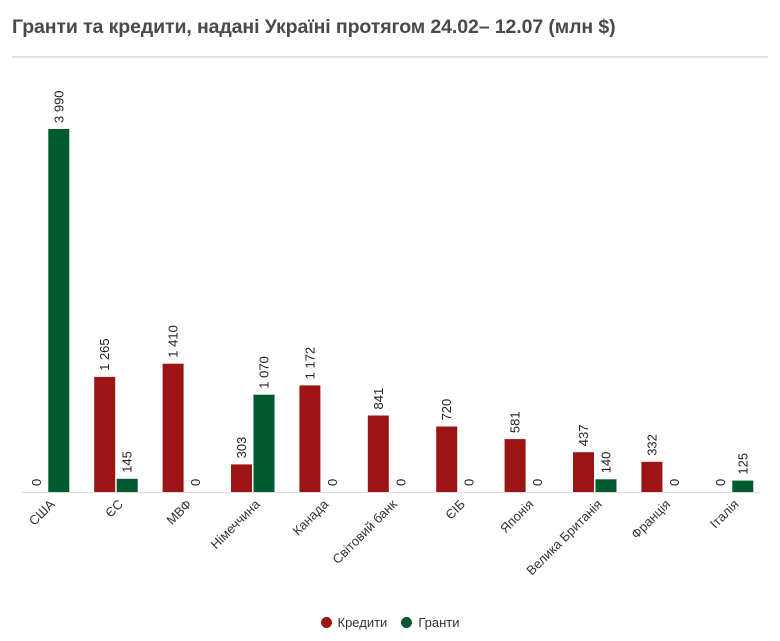 The width and height of the screenshot is (780, 641). What do you see at coordinates (742, 464) in the screenshot?
I see `value-label-hranty-10: 125` at bounding box center [742, 464].